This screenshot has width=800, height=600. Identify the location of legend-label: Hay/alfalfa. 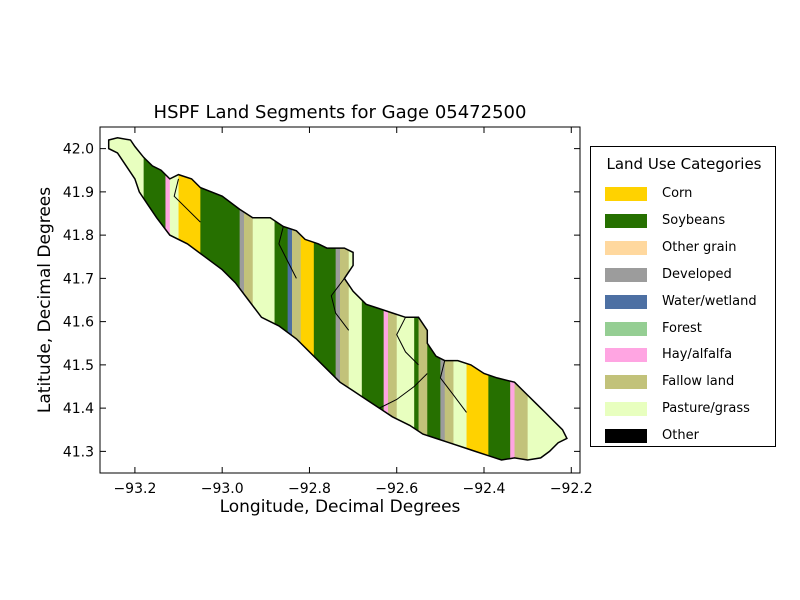
(697, 355).